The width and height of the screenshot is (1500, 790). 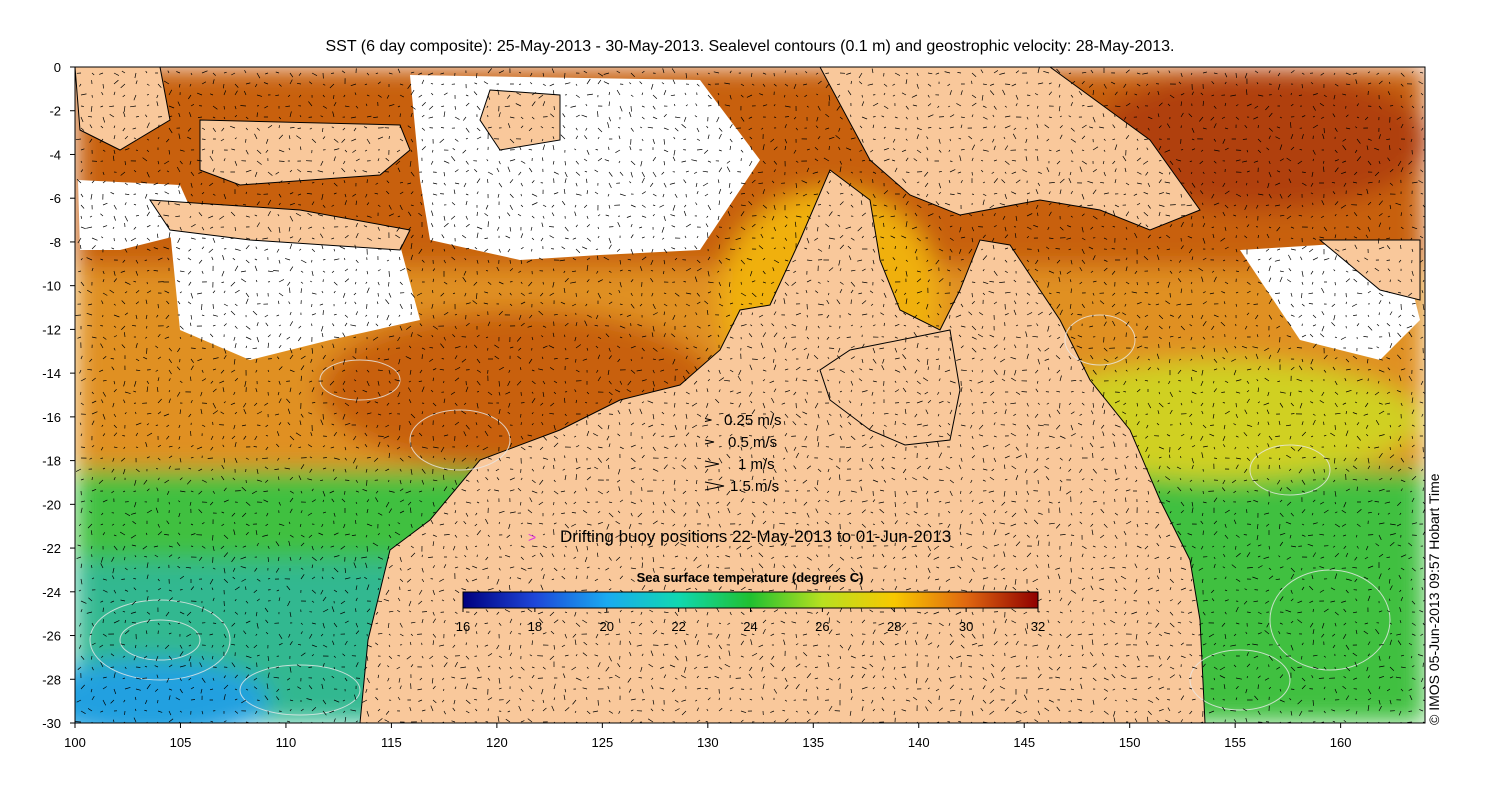 I want to click on colorbar-tick-label: 30, so click(x=966, y=626).